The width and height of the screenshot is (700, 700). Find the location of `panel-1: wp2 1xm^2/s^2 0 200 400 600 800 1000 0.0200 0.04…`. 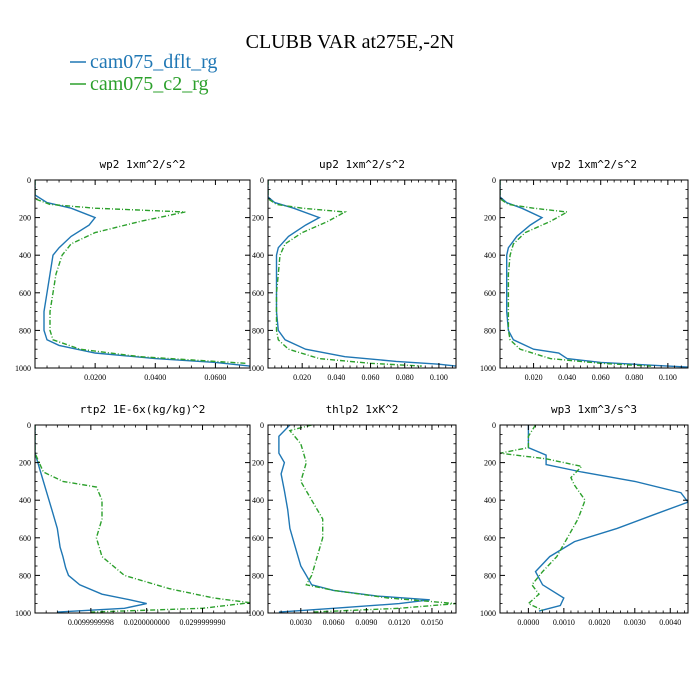

panel-1: wp2 1xm^2/s^2 0 200 400 600 800 1000 0.0200 0.04… is located at coordinates (133, 270).